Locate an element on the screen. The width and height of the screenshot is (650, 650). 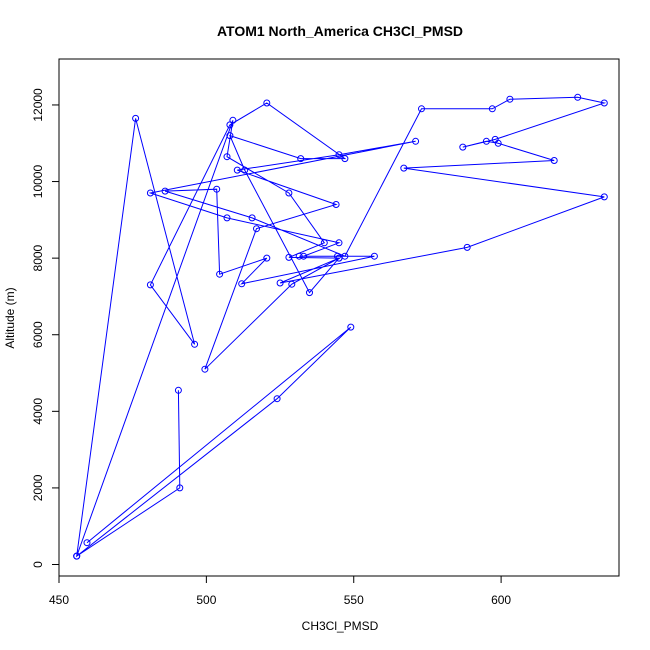
y-tick-label: 2000 is located at coordinates (38, 487).